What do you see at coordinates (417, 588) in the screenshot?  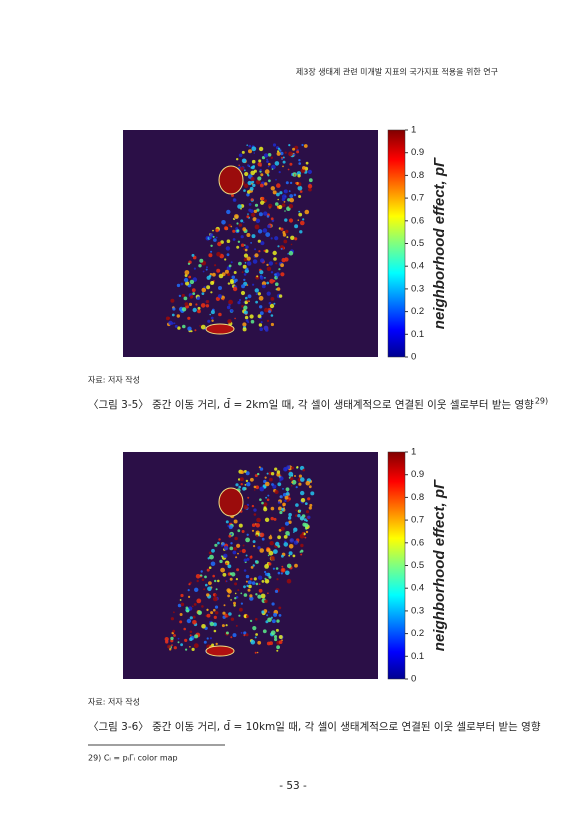 I see `colorbar-tick-label: 0.4` at bounding box center [417, 588].